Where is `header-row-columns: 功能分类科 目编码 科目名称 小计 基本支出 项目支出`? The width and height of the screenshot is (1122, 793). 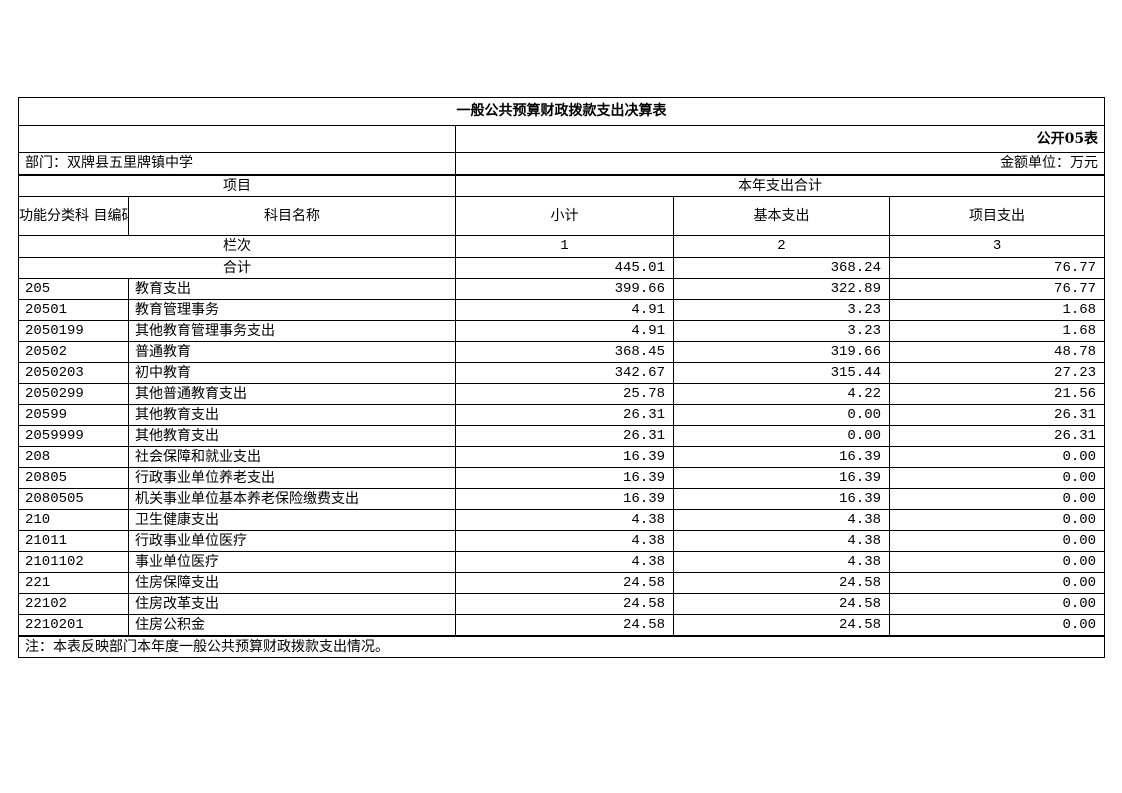 header-row-columns: 功能分类科 目编码 科目名称 小计 基本支出 项目支出 is located at coordinates (562, 216).